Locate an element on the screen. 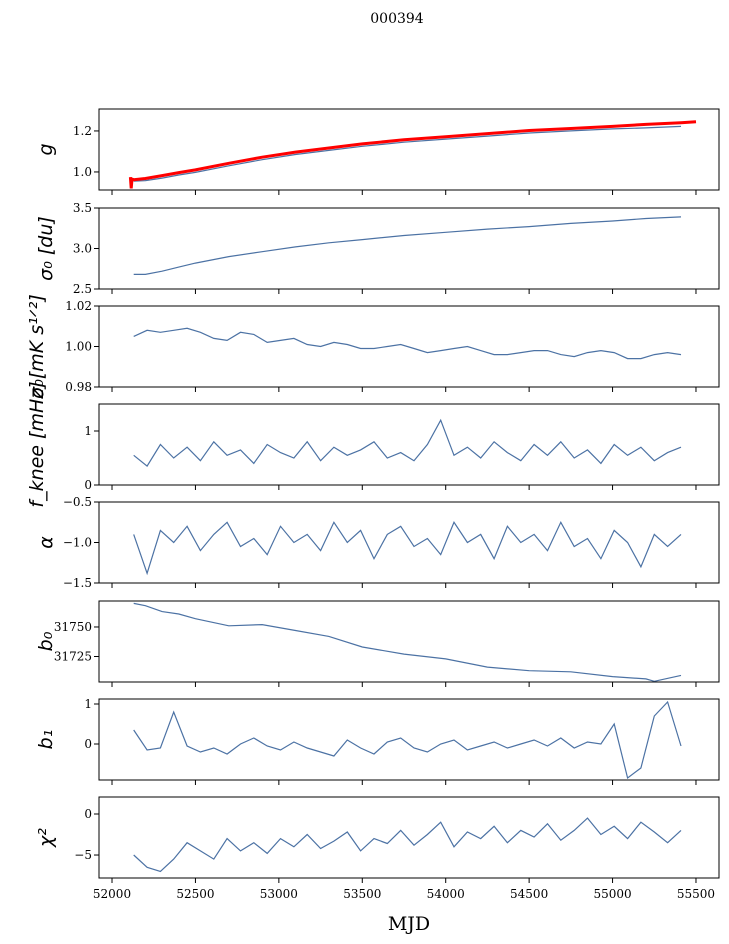  series-line-alpha is located at coordinates (407, 548).